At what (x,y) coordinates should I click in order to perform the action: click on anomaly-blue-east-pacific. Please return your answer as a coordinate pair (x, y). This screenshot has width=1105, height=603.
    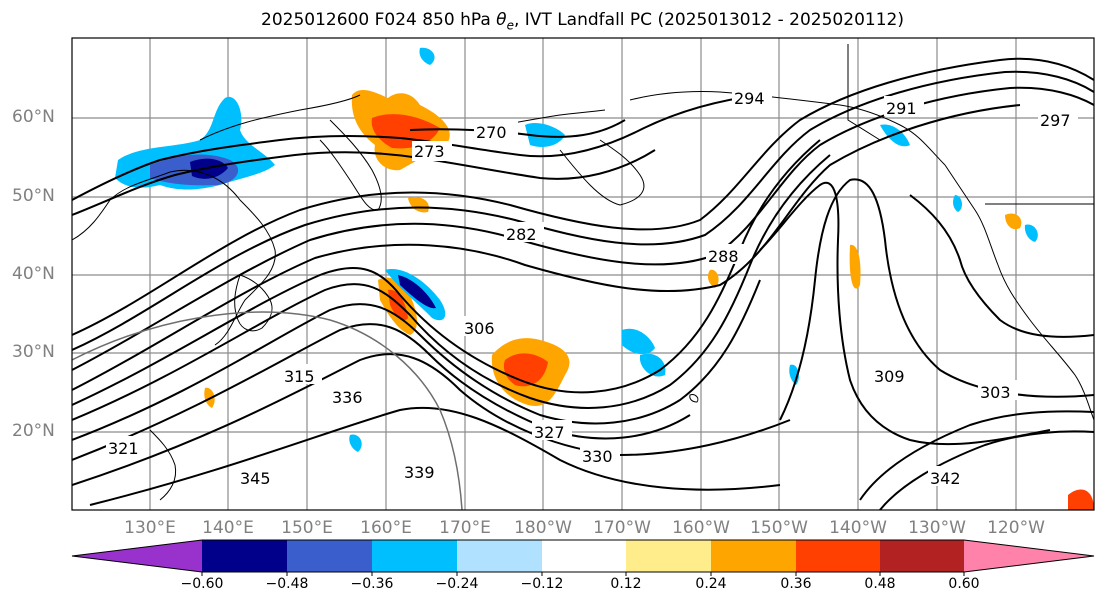
    Looking at the image, I should click on (638, 341).